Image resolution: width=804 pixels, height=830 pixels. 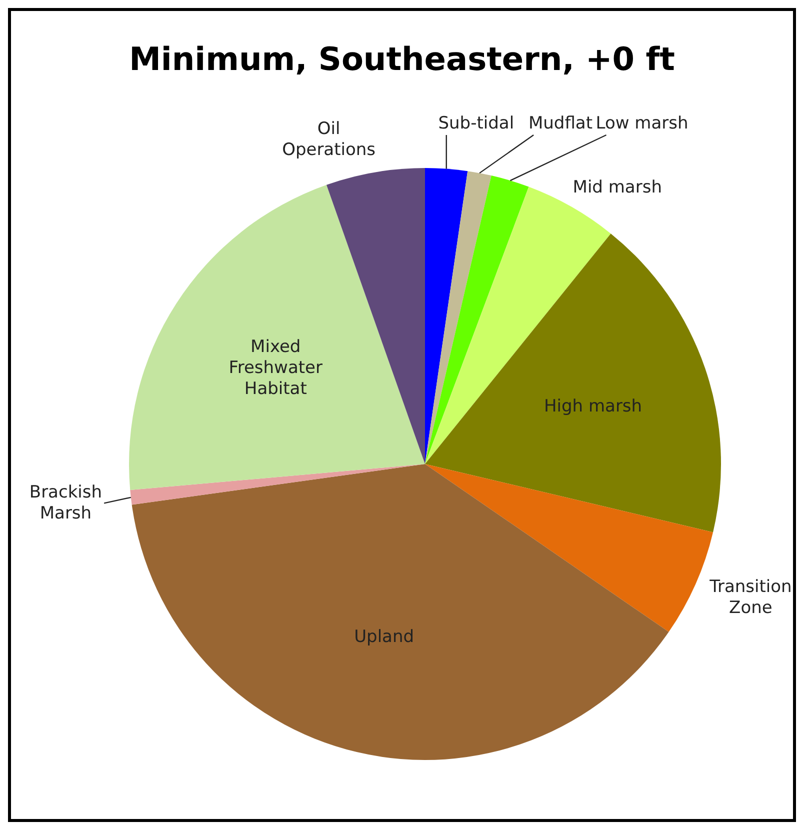 I want to click on slice-label: Upland, so click(x=384, y=636).